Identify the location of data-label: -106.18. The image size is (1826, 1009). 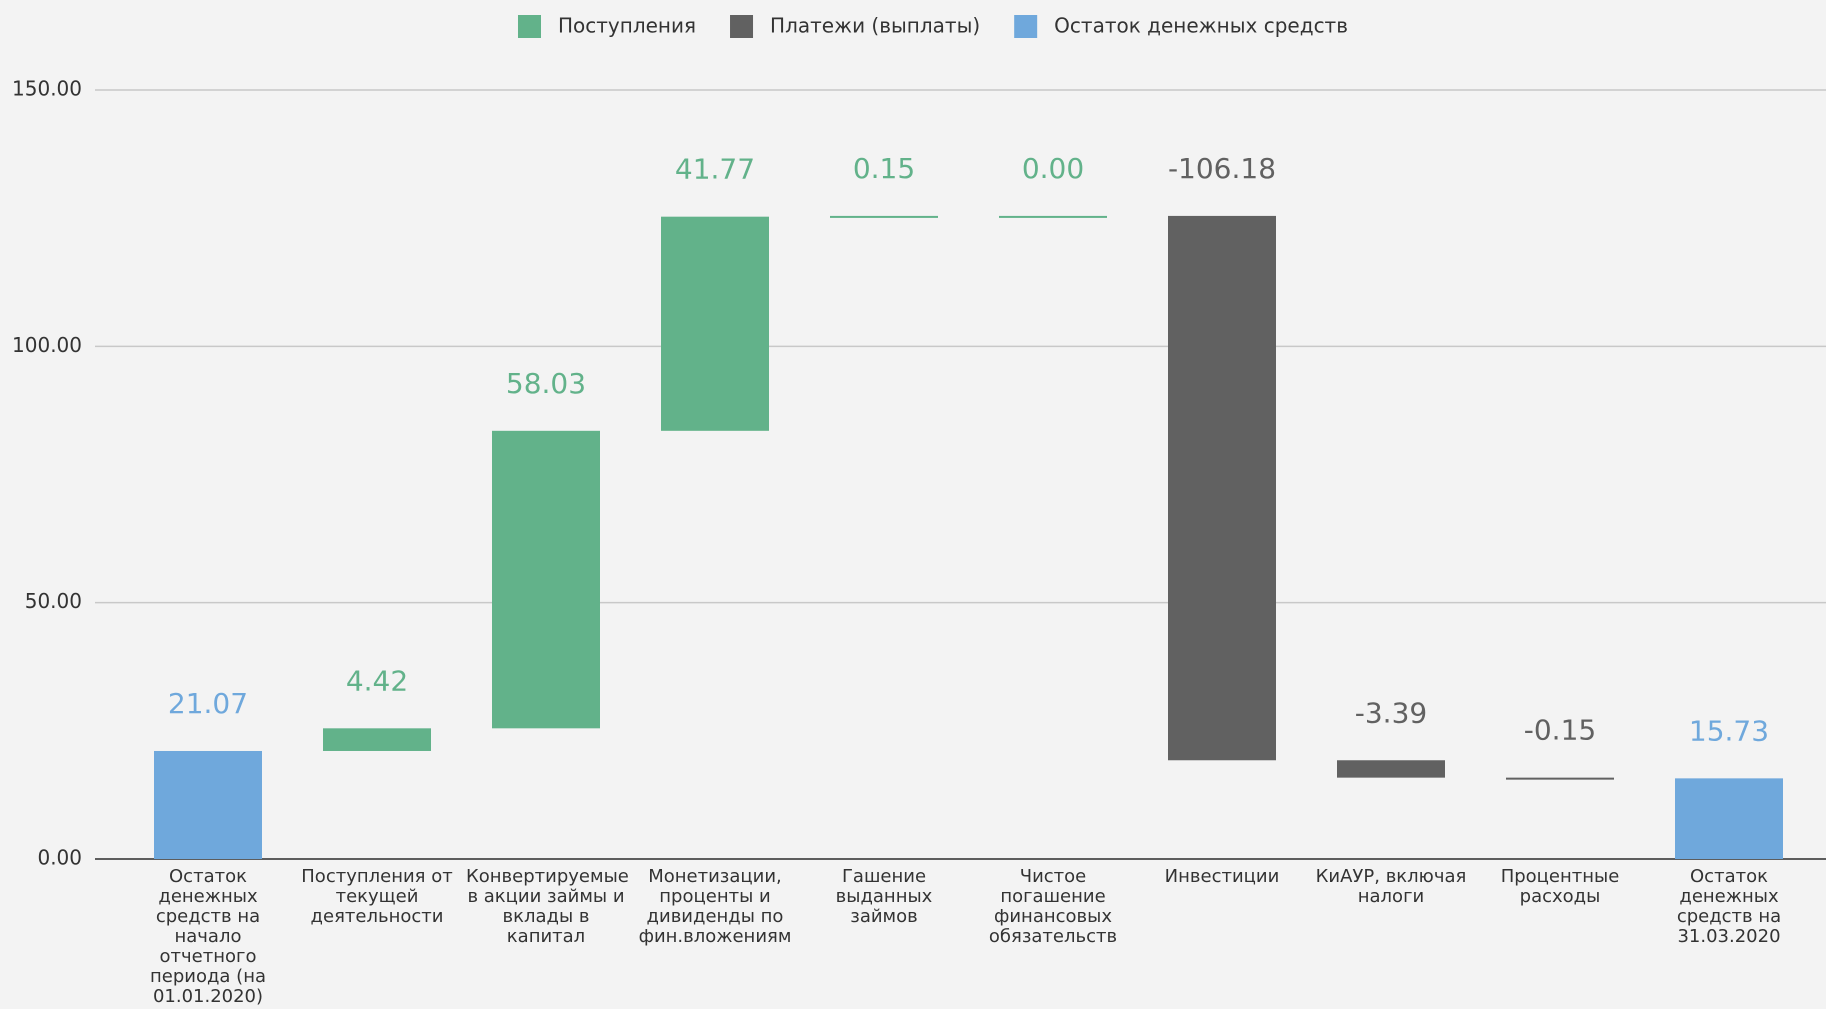
(1222, 168).